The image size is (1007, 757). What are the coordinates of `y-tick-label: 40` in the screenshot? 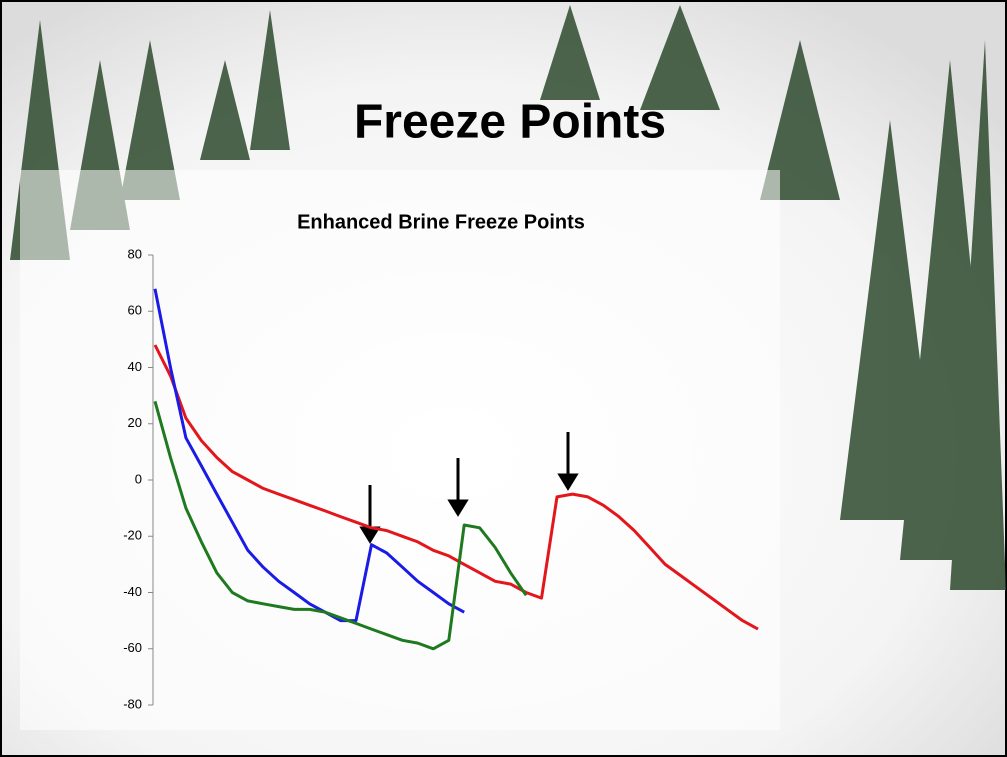 It's located at (135, 366).